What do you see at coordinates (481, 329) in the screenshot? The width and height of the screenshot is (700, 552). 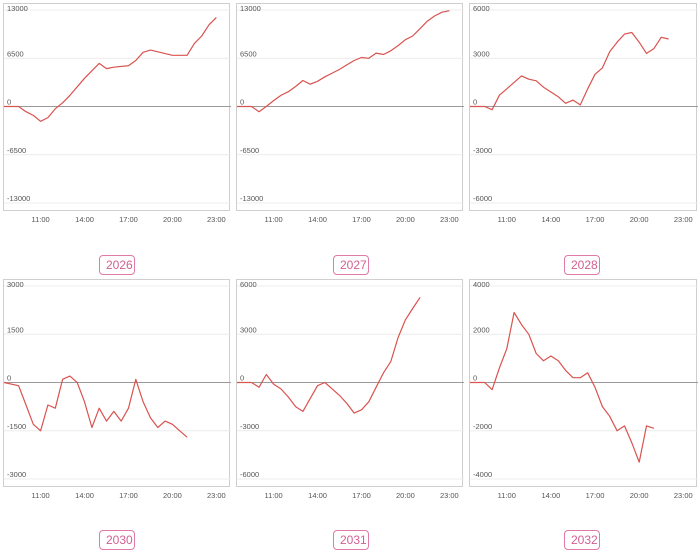 I see `y-tick-label: 2000` at bounding box center [481, 329].